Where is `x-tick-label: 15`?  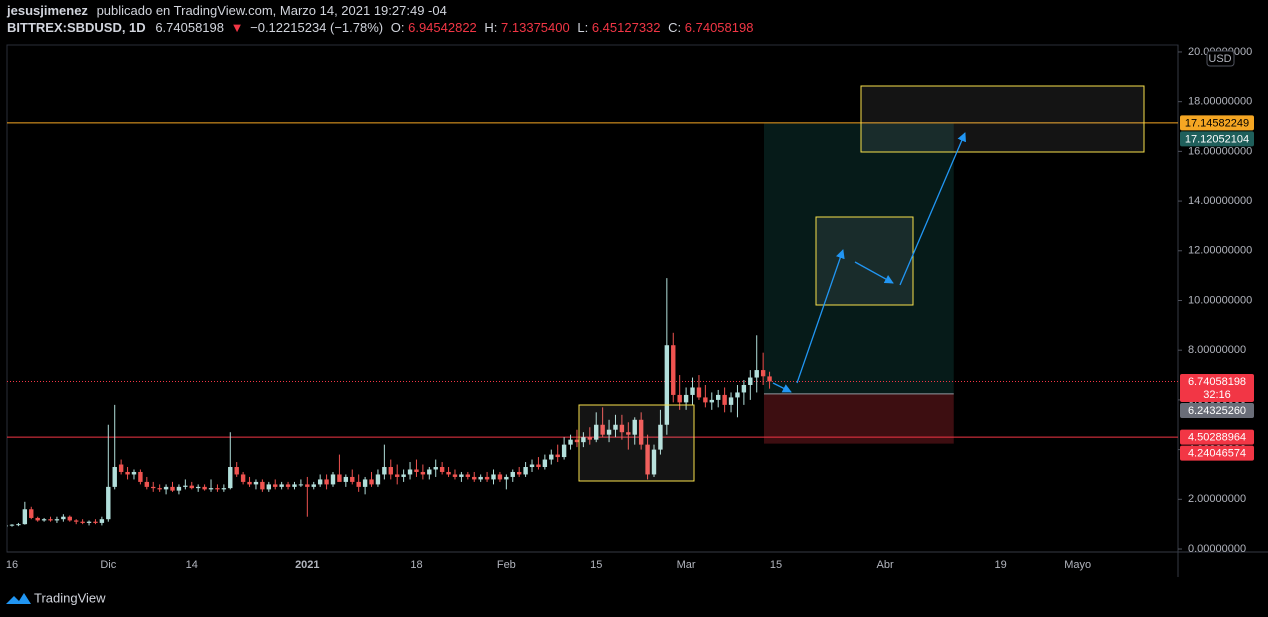
x-tick-label: 15 is located at coordinates (596, 565).